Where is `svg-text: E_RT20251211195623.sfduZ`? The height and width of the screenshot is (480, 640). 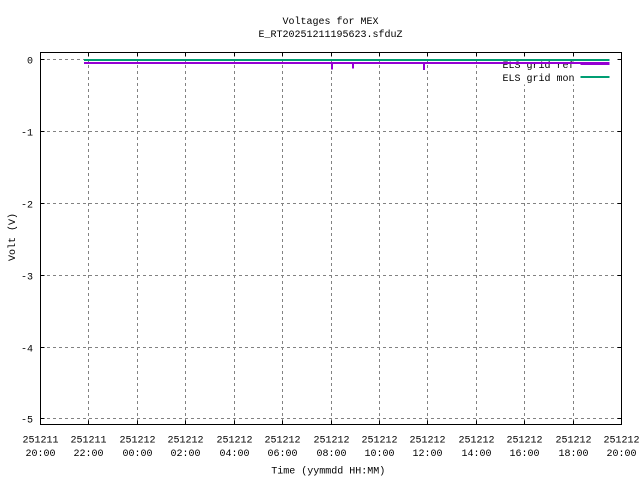 svg-text: E_RT20251211195623.sfduZ is located at coordinates (330, 35).